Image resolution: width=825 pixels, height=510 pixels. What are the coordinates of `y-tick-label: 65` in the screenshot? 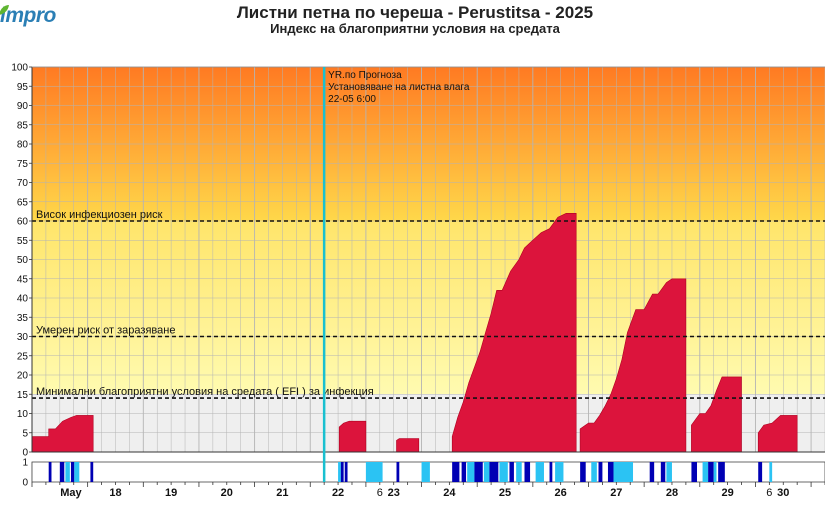 It's located at (23, 202).